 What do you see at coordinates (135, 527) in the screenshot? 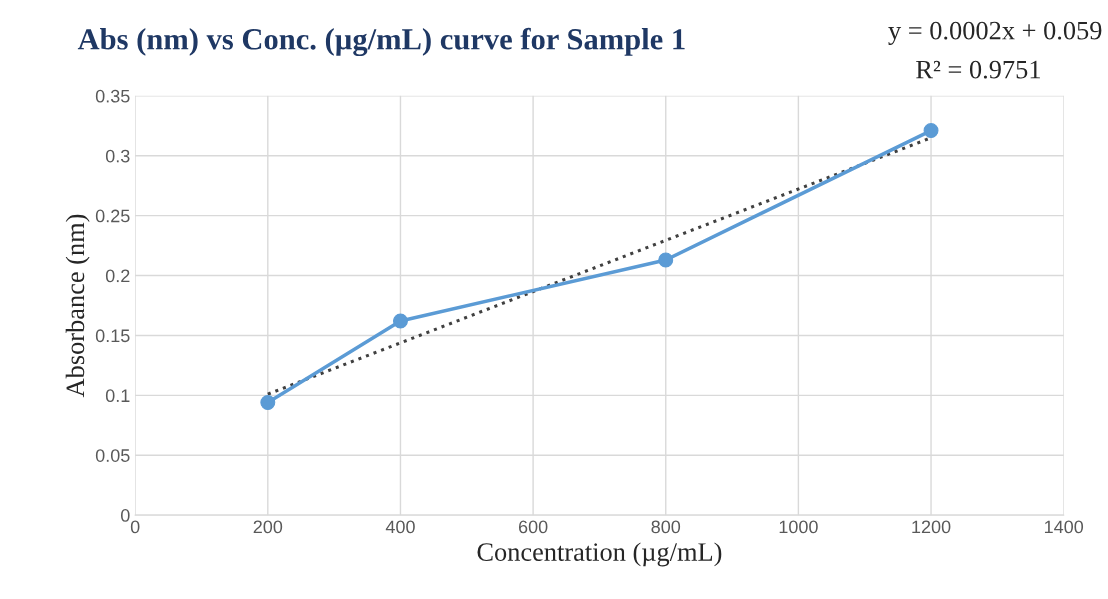
I see `x-tick-label: 0` at bounding box center [135, 527].